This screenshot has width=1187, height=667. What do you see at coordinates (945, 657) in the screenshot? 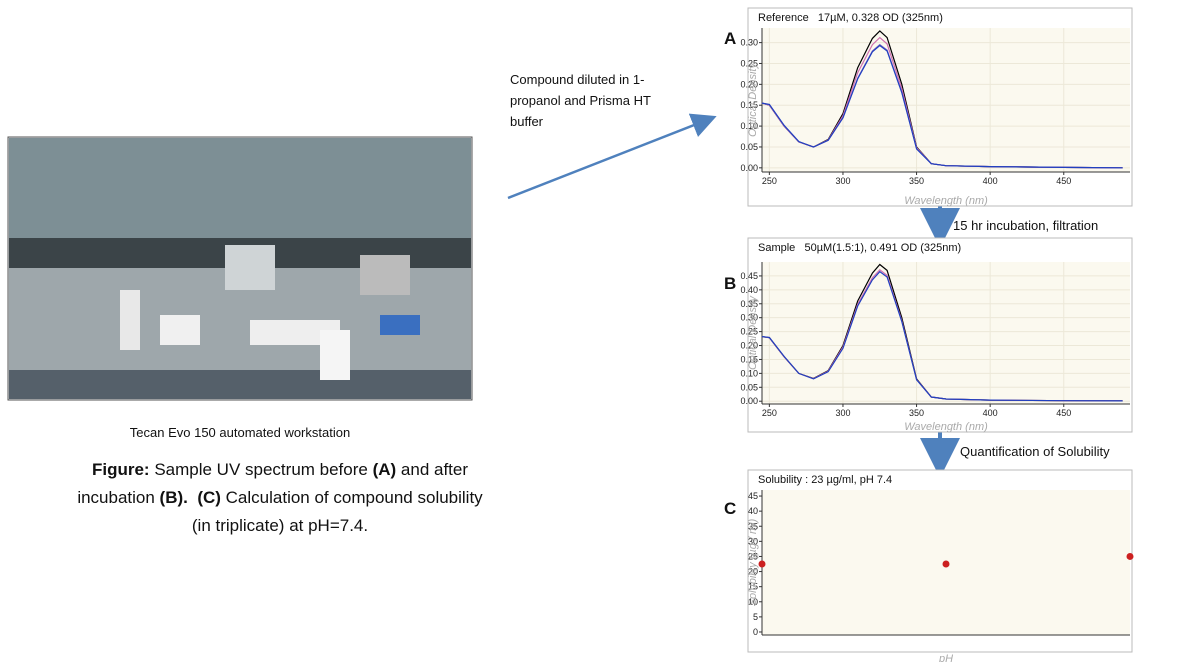
I see `x-axis-title: pH` at bounding box center [945, 657].